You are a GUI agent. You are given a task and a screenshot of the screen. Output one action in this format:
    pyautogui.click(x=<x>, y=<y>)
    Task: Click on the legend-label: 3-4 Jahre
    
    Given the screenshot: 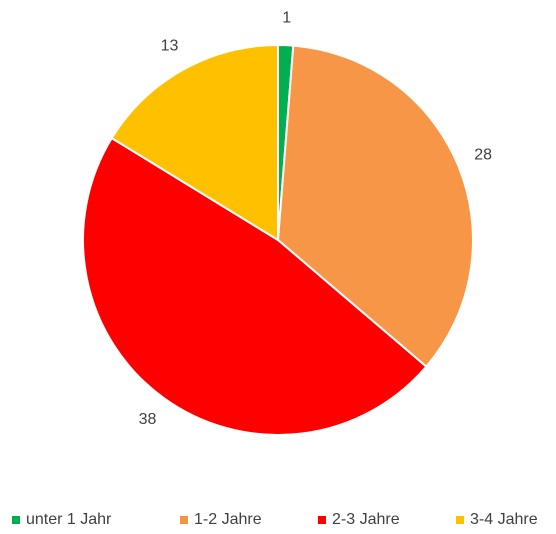 What is the action you would take?
    pyautogui.click(x=504, y=519)
    